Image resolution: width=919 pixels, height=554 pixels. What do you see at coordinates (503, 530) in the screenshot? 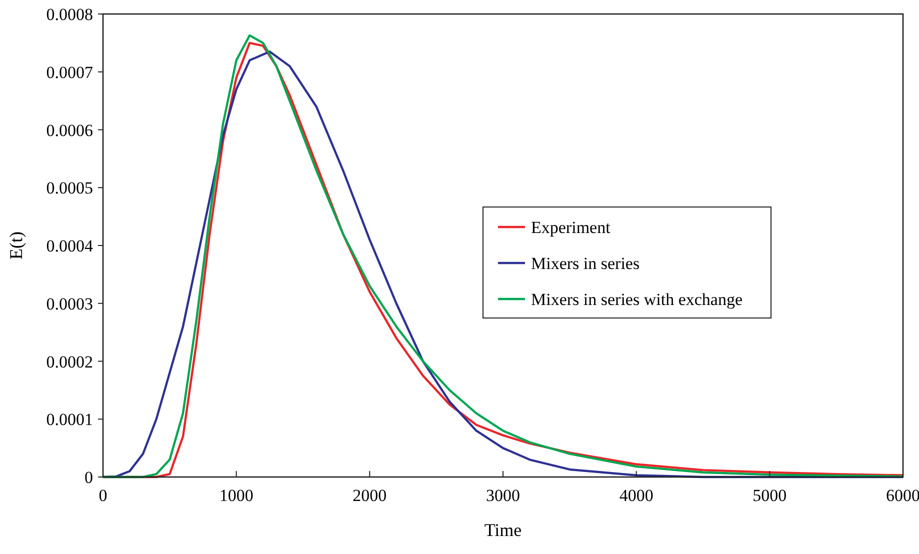
I see `x-axis-title: Time` at bounding box center [503, 530].